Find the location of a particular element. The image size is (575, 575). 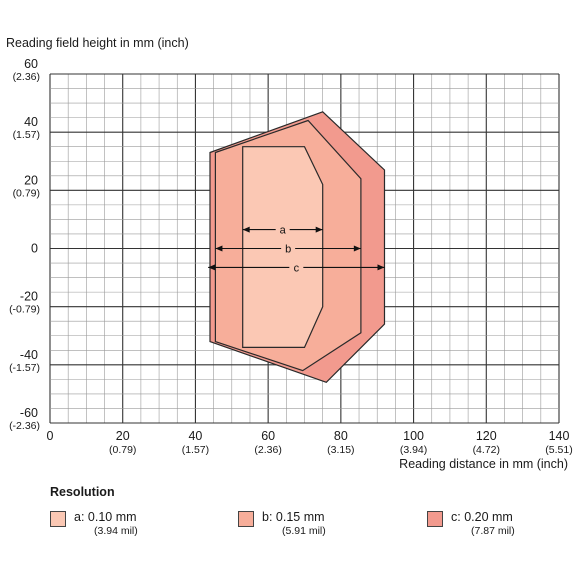

x-tick-label: 20 is located at coordinates (123, 436).